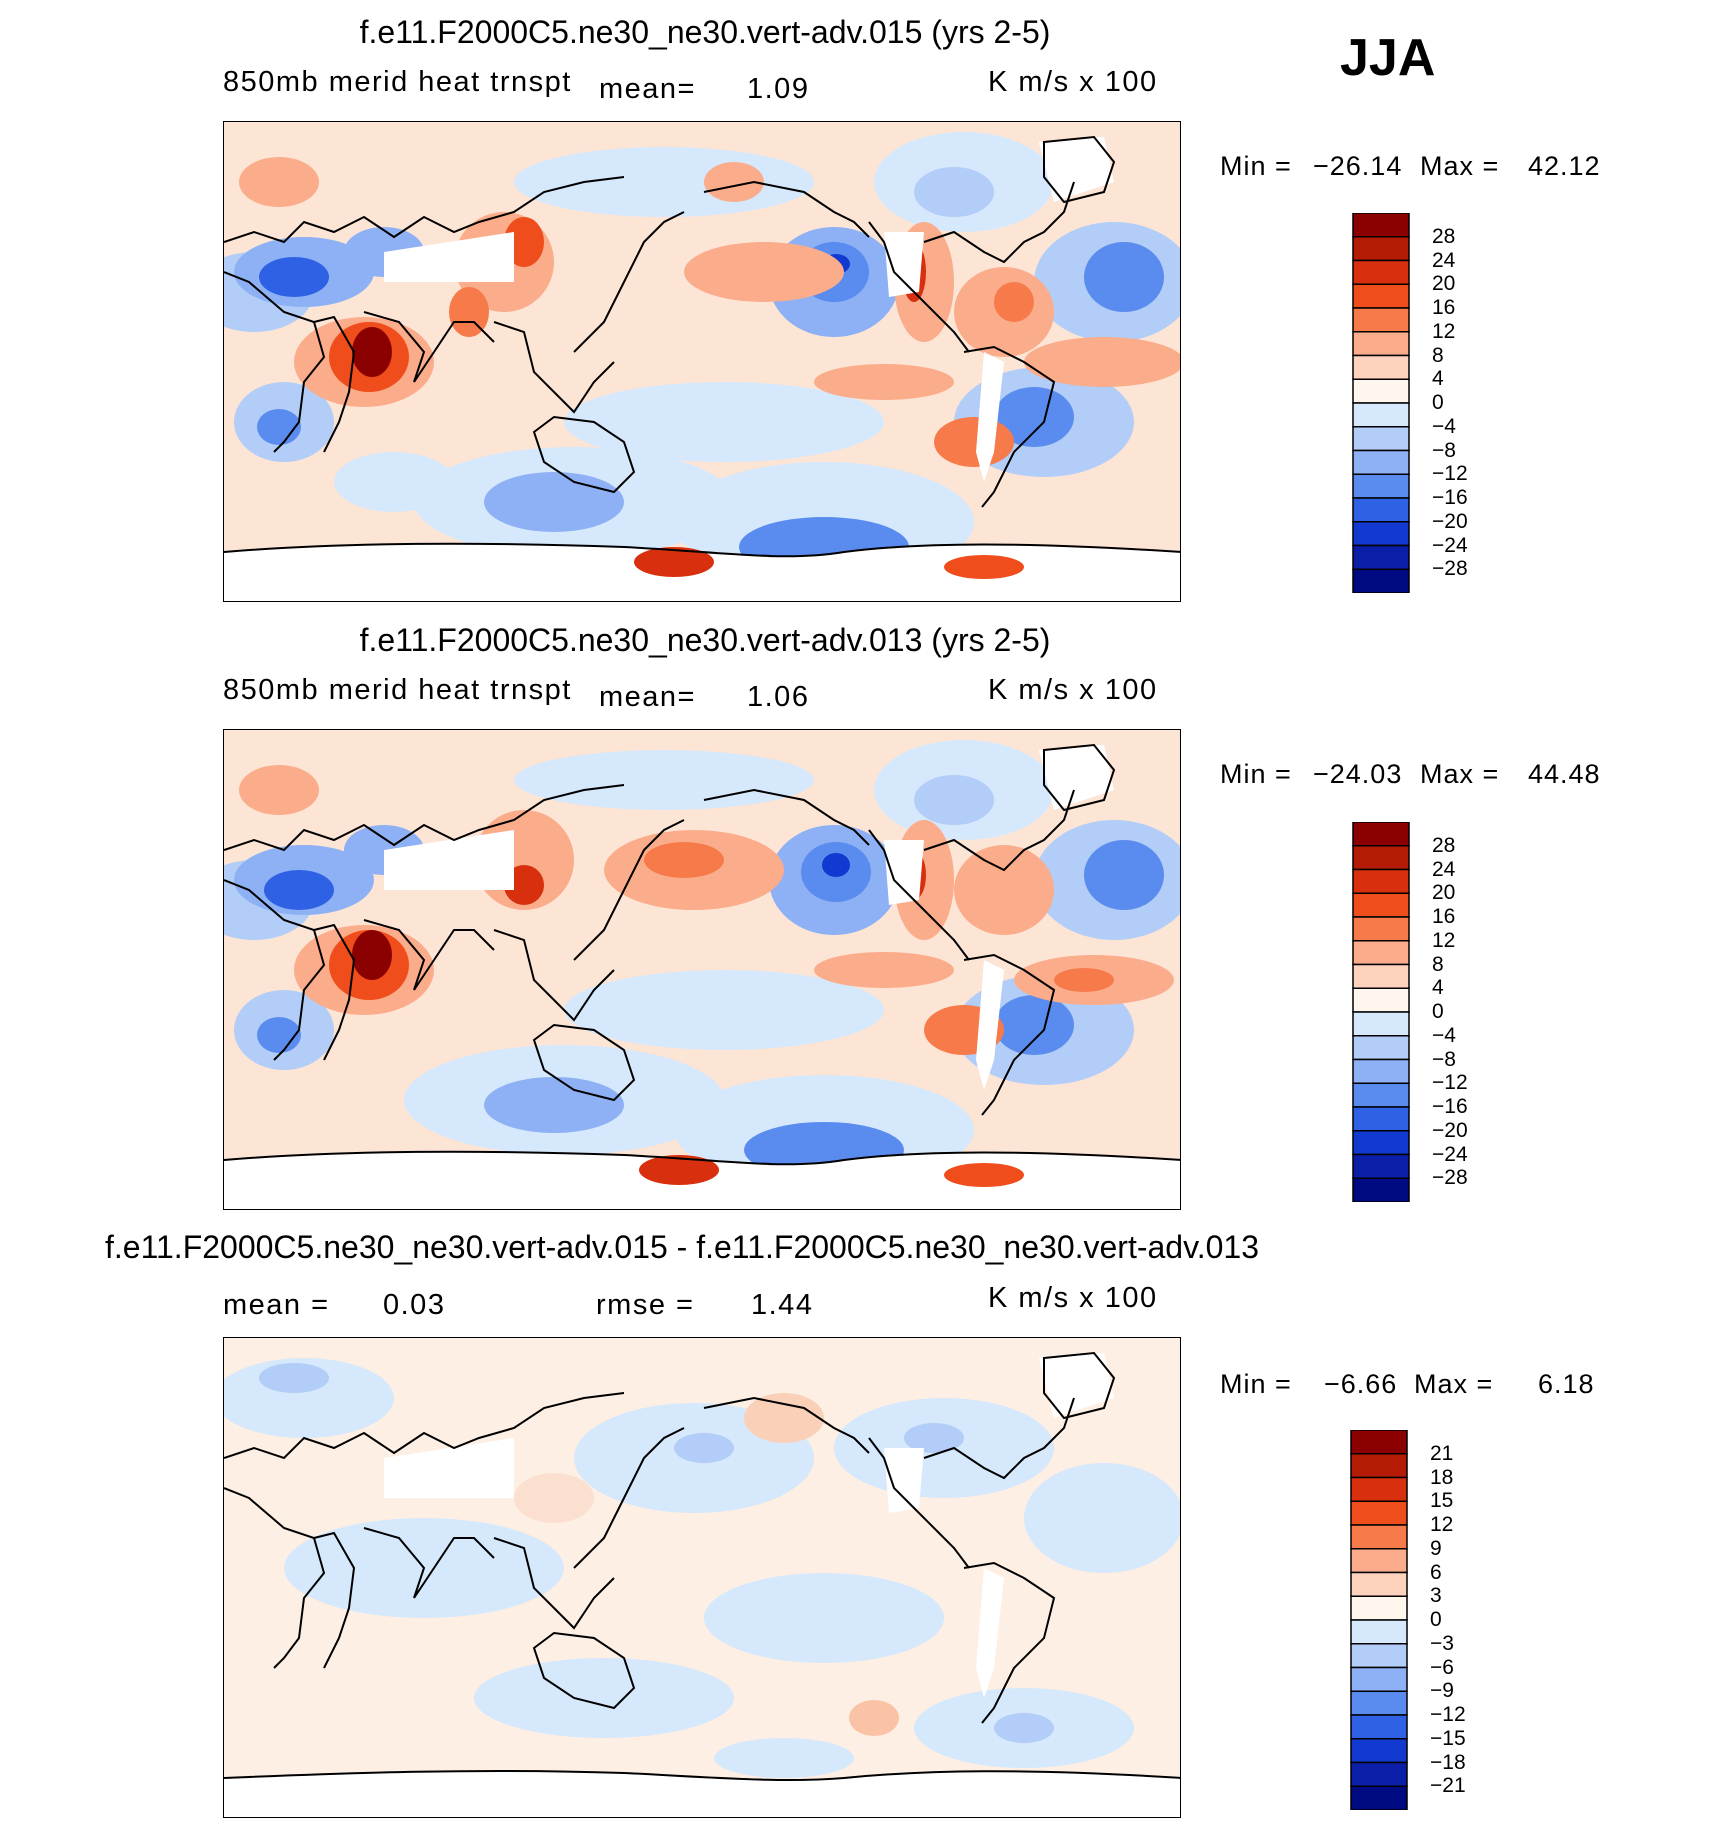 The width and height of the screenshot is (1710, 1831). Describe the element at coordinates (1073, 1298) in the screenshot. I see `panel3-units: K m/s x 100` at that location.